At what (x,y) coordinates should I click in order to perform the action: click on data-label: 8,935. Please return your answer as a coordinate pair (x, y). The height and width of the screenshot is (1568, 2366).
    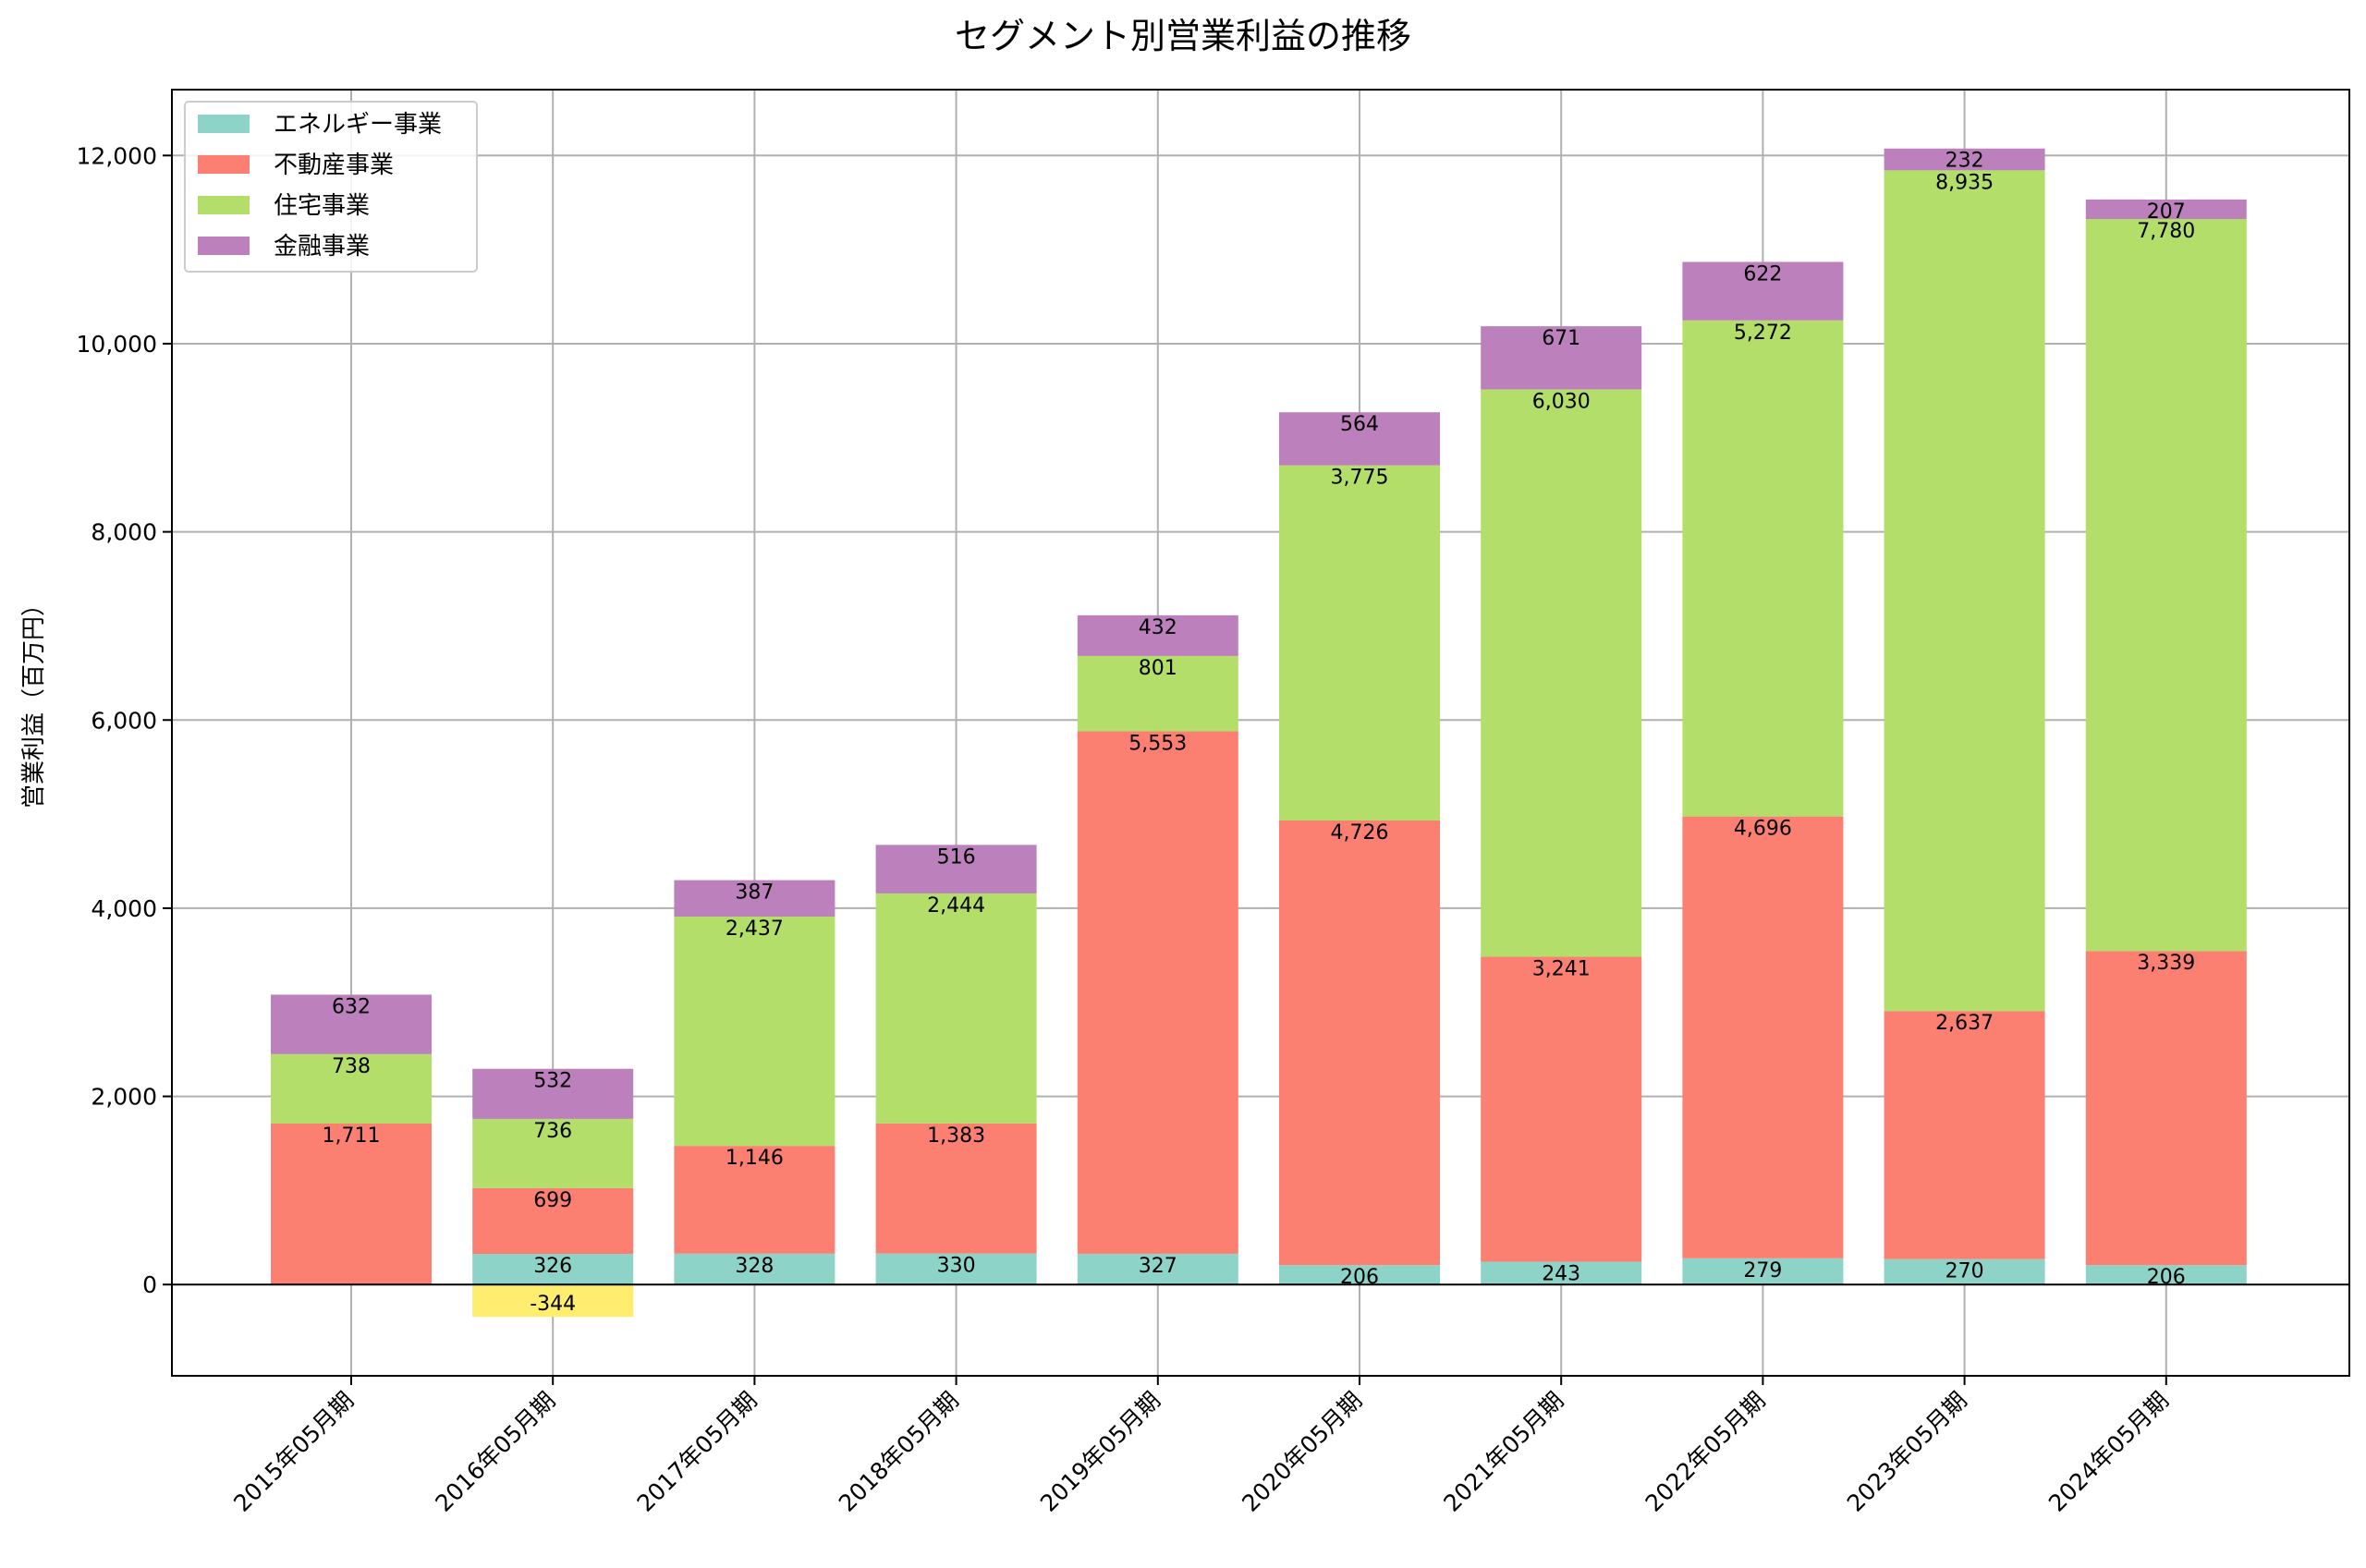
    Looking at the image, I should click on (1965, 182).